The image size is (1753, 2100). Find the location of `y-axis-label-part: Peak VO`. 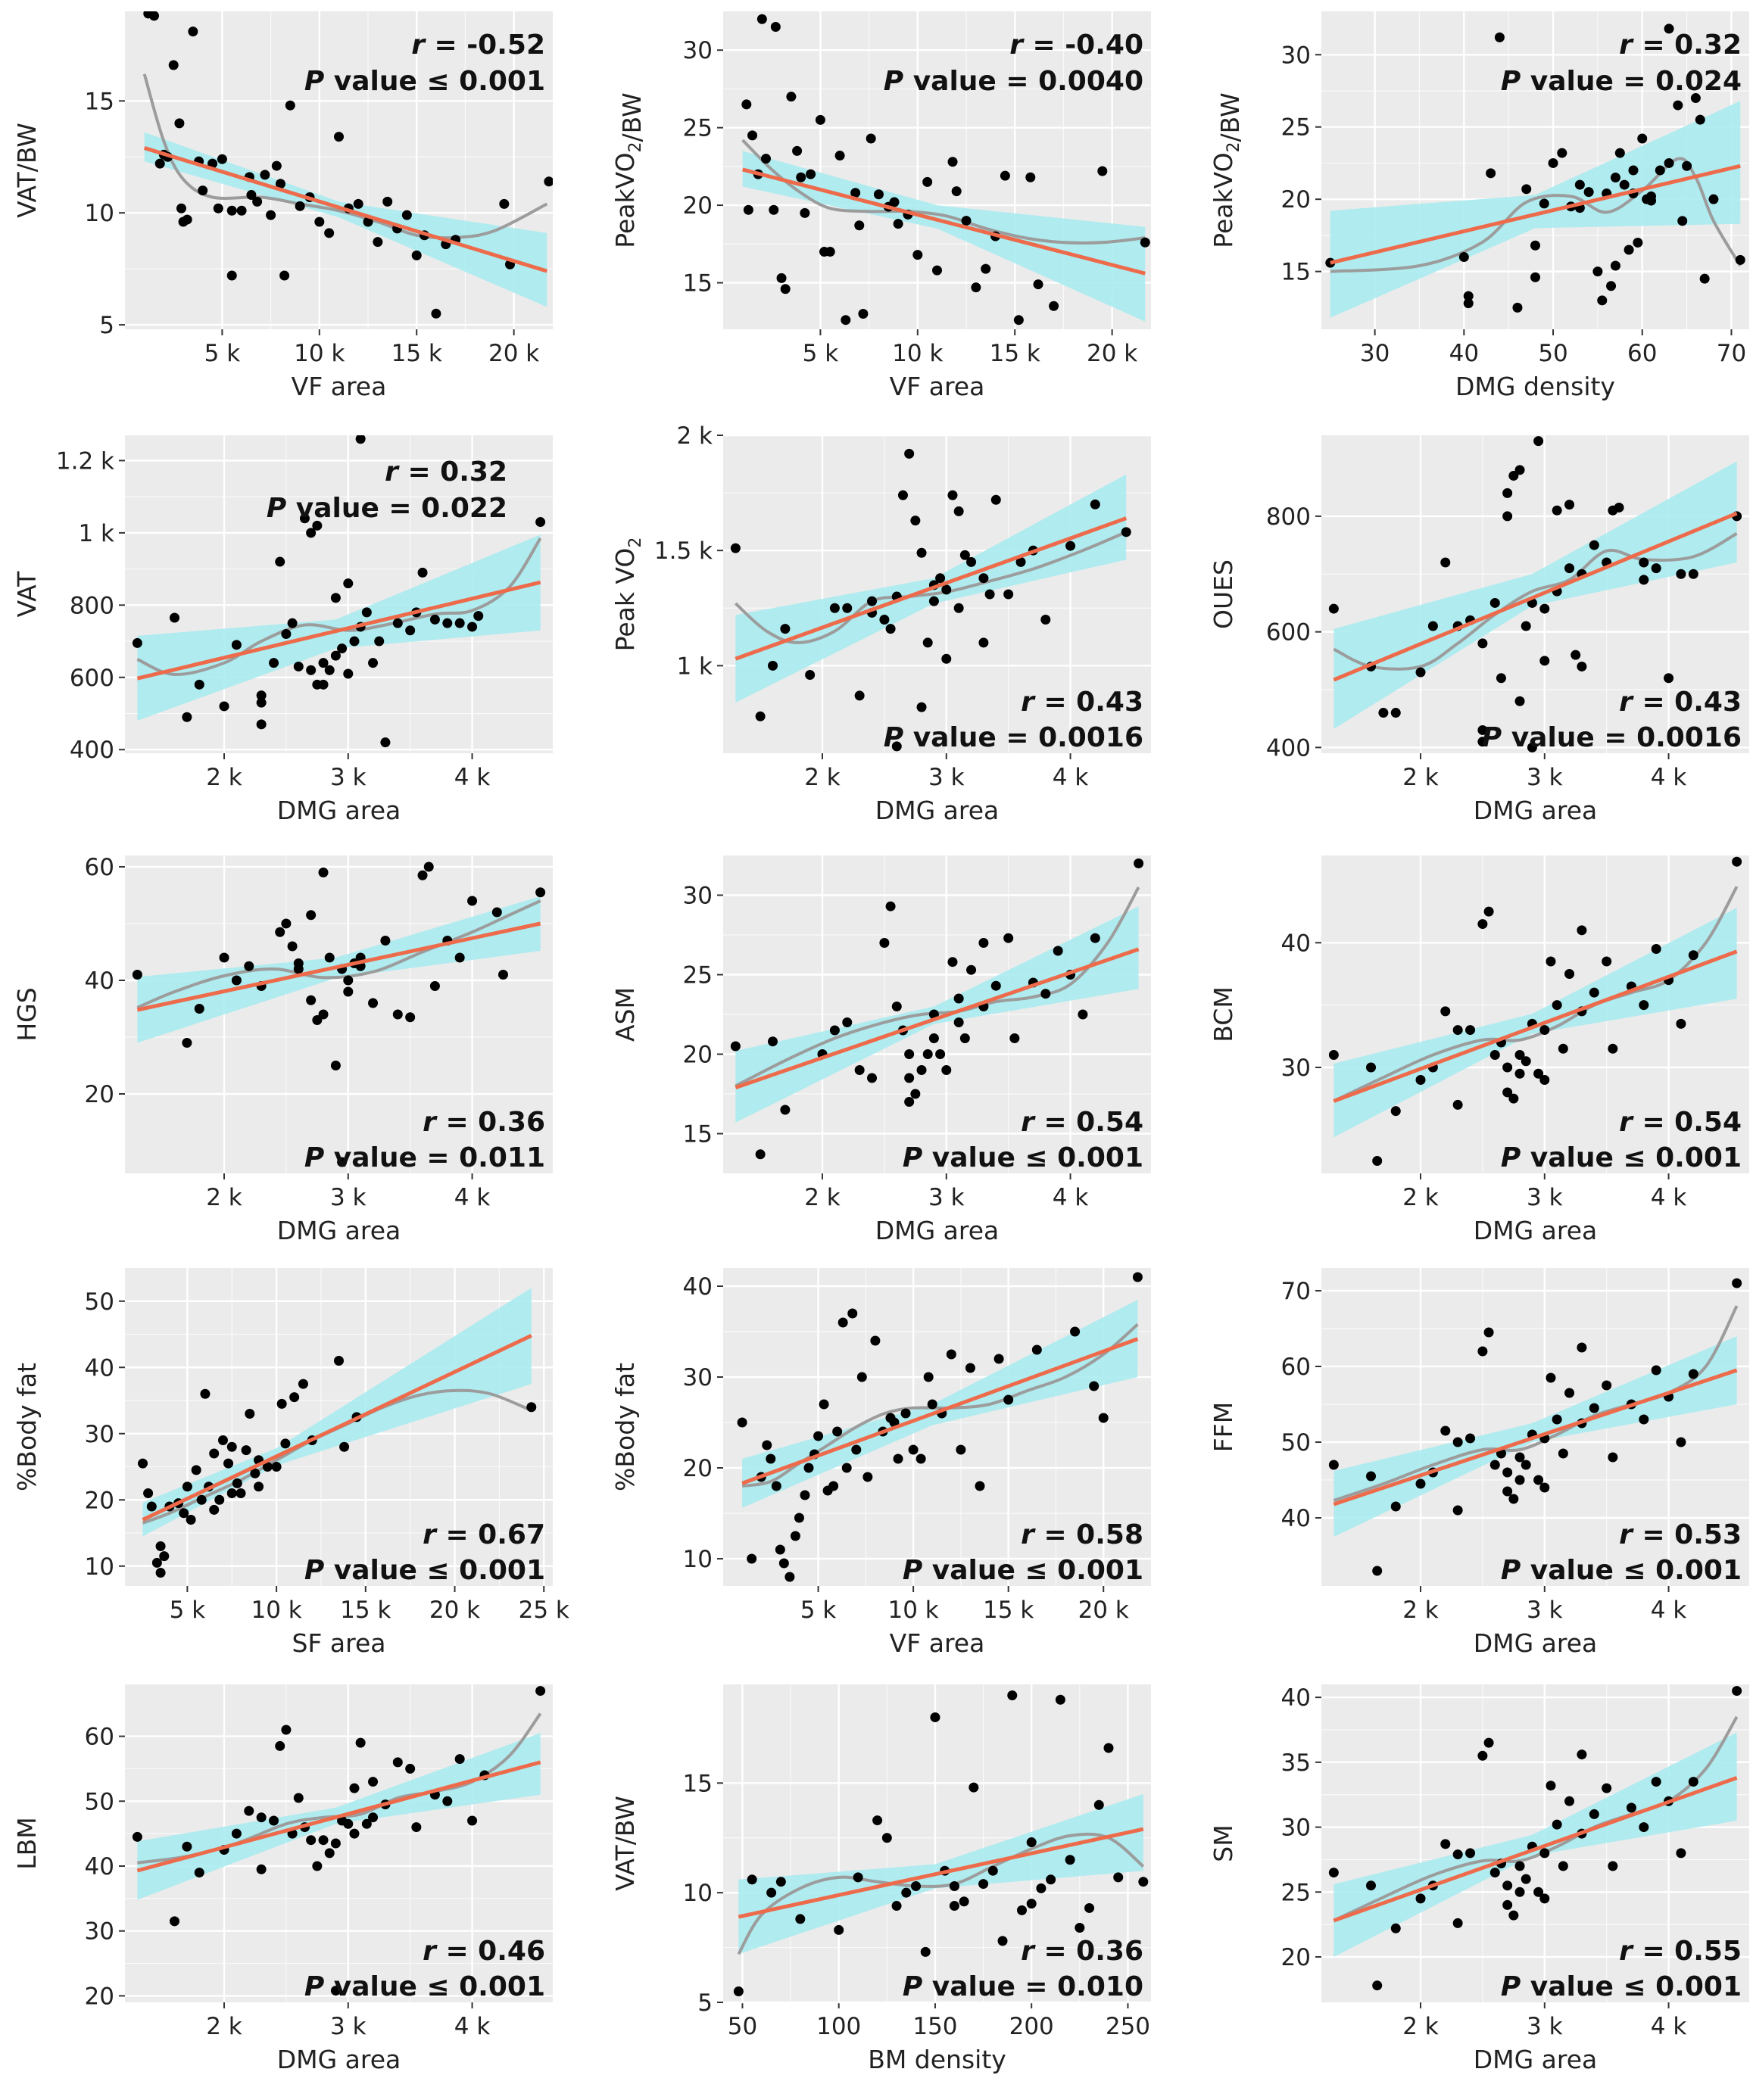

y-axis-label-part: Peak VO is located at coordinates (625, 600).